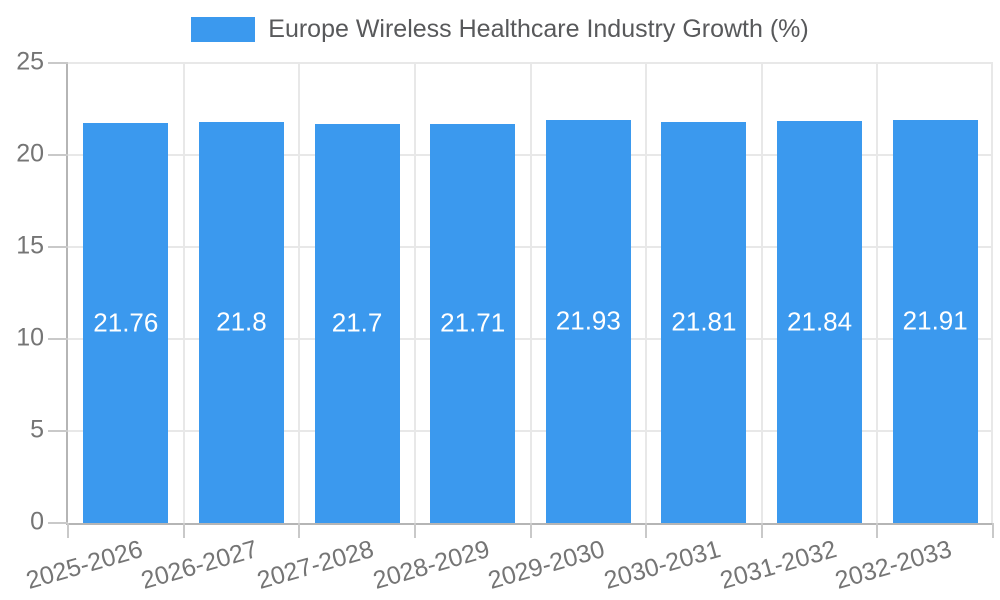 This screenshot has width=1000, height=600. I want to click on bar: 21.76, so click(126, 322).